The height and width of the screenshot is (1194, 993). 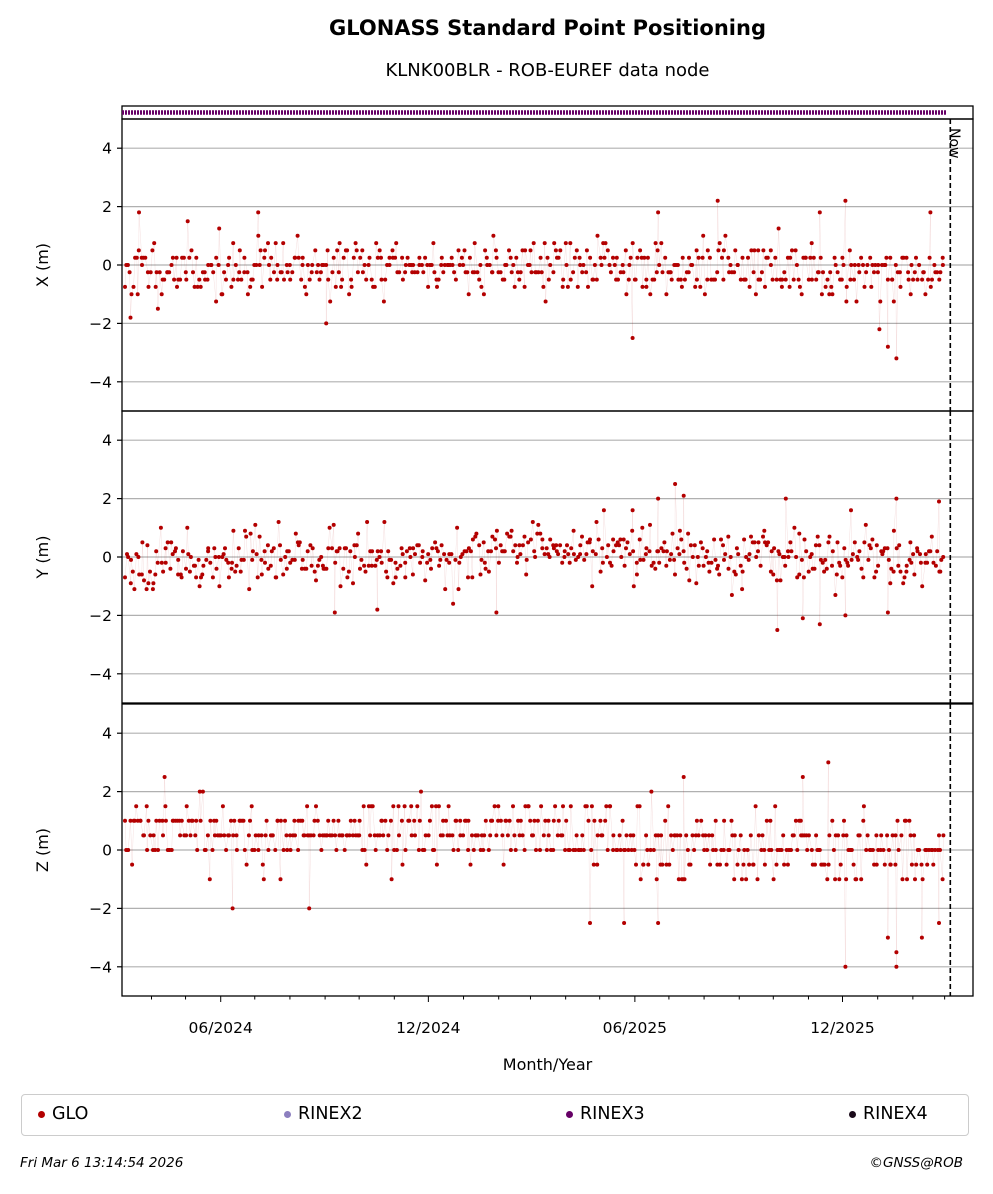 I want to click on legend-rinex2-label: RINEX2, so click(x=330, y=1114).